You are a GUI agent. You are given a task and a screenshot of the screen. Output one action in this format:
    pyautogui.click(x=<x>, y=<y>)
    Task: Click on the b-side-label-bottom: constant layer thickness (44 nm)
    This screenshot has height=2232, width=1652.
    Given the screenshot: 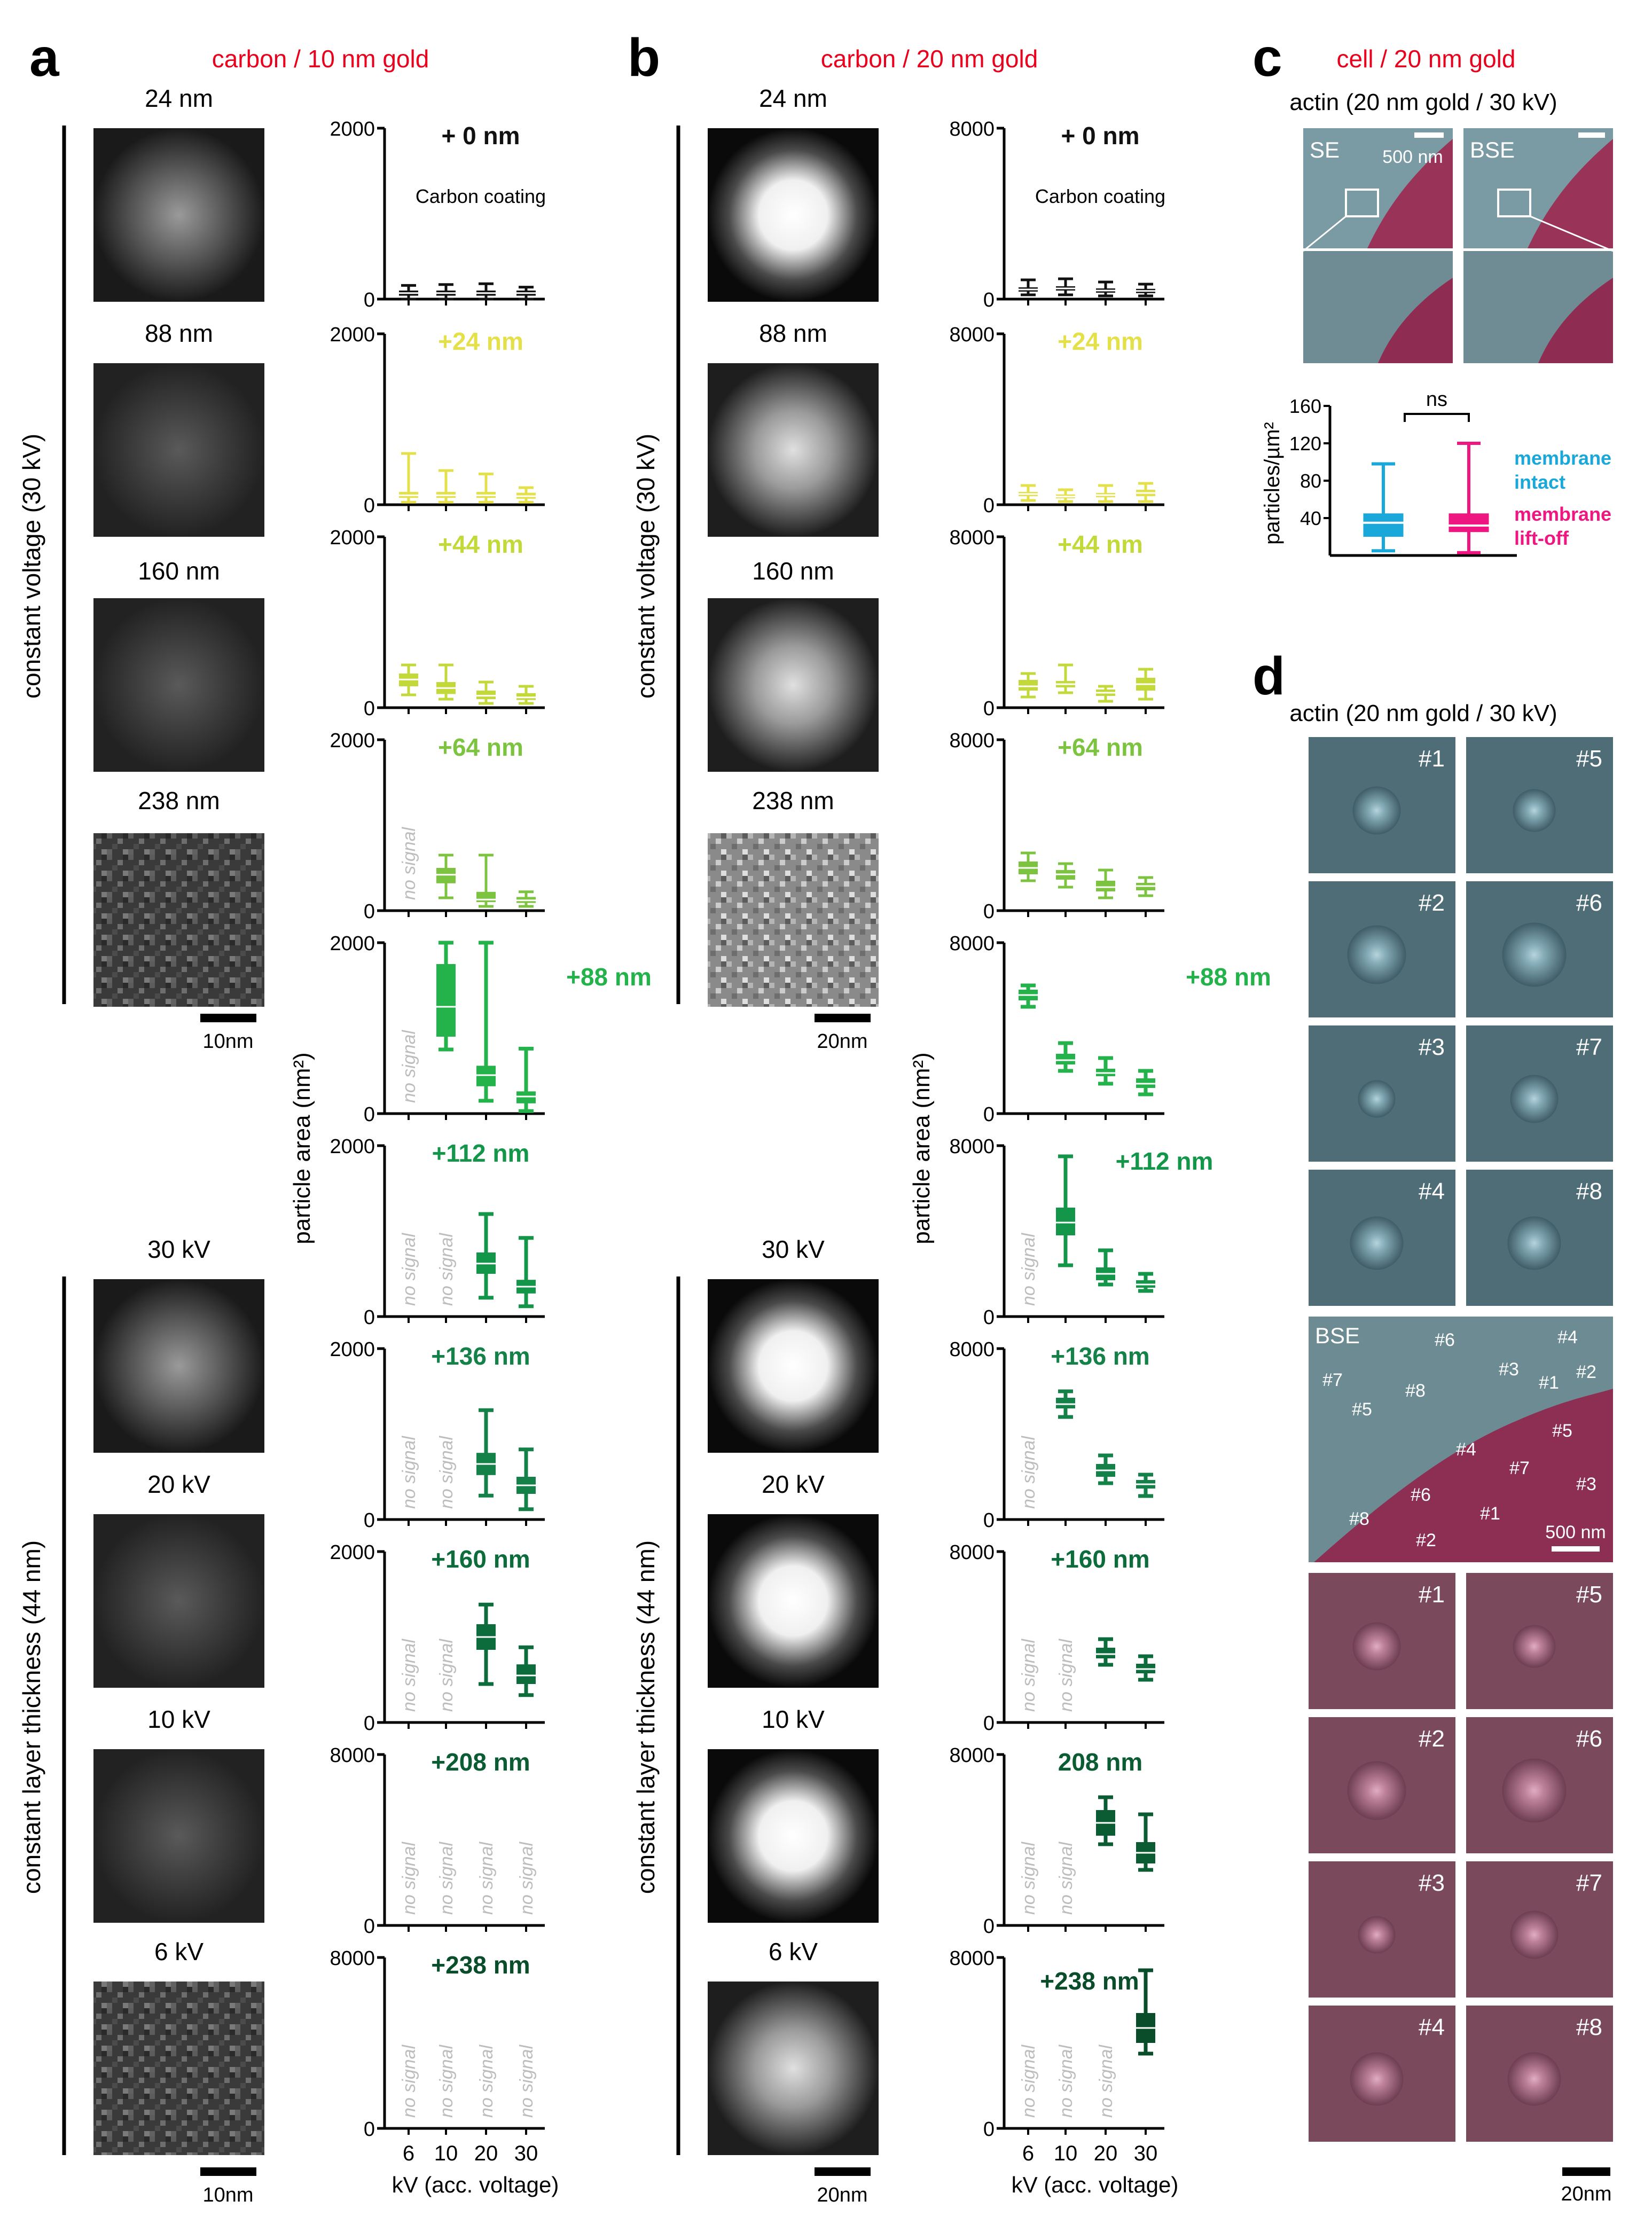 What is the action you would take?
    pyautogui.click(x=646, y=1717)
    